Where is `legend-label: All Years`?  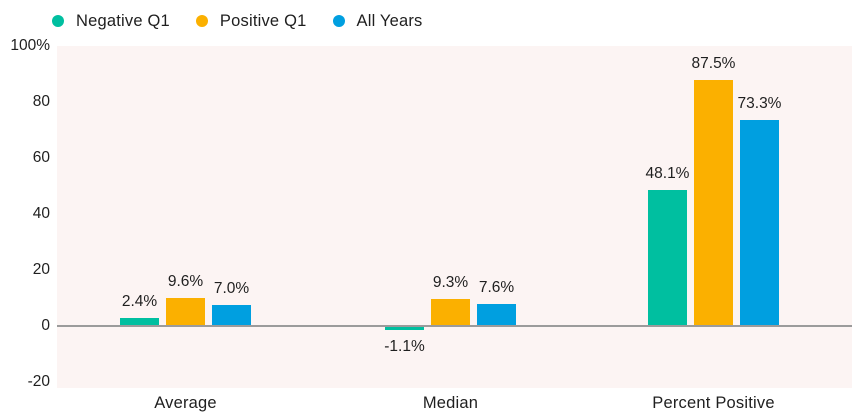
legend-label: All Years is located at coordinates (389, 20).